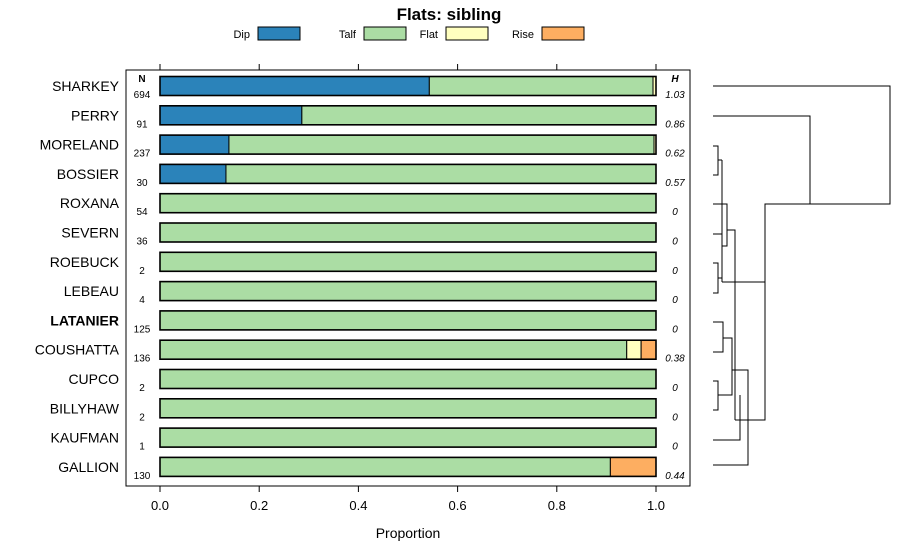 The image size is (900, 560). Describe the element at coordinates (142, 124) in the screenshot. I see `n-value: 91` at that location.